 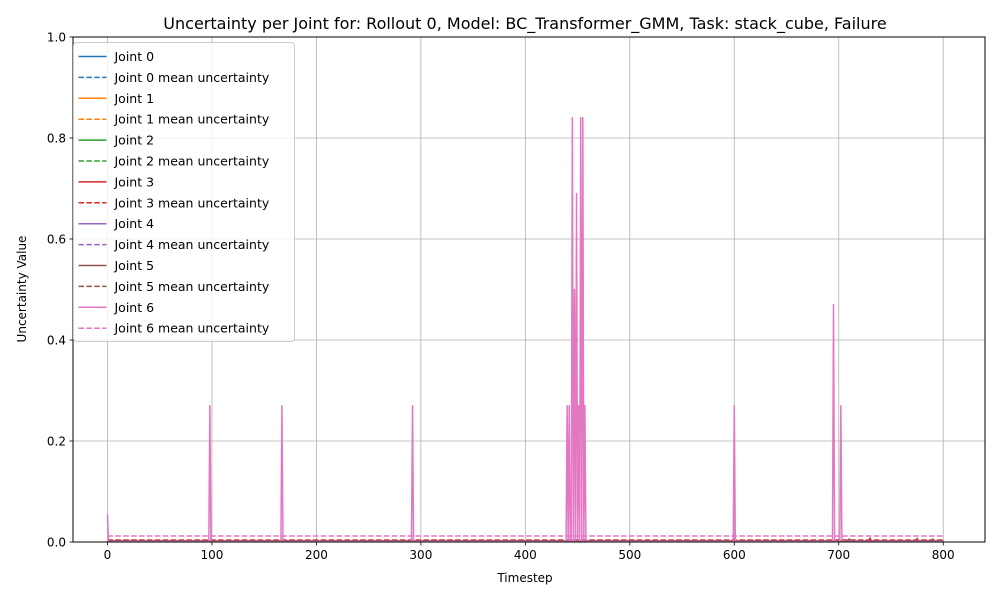 I want to click on legend-label: Joint 5, so click(x=134, y=265).